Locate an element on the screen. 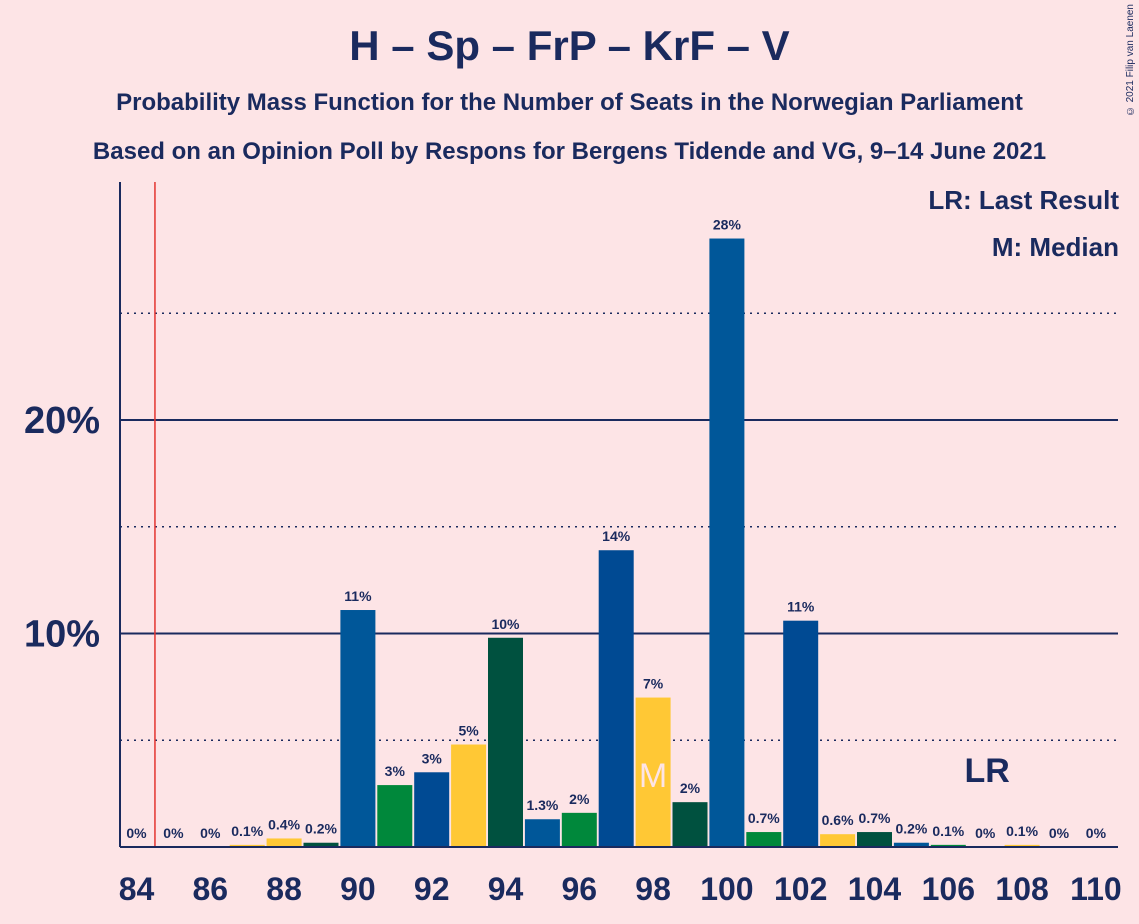  y-tick-label: 20% is located at coordinates (62, 421).